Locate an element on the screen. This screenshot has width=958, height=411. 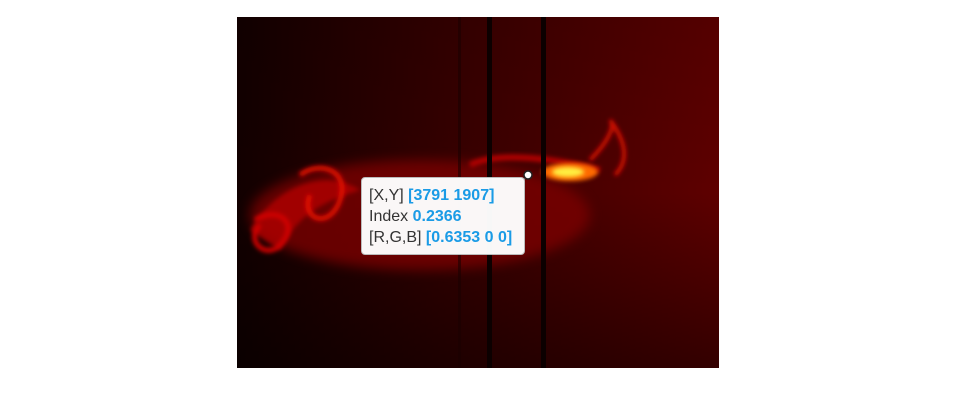
label: [X,Y] is located at coordinates (386, 195).